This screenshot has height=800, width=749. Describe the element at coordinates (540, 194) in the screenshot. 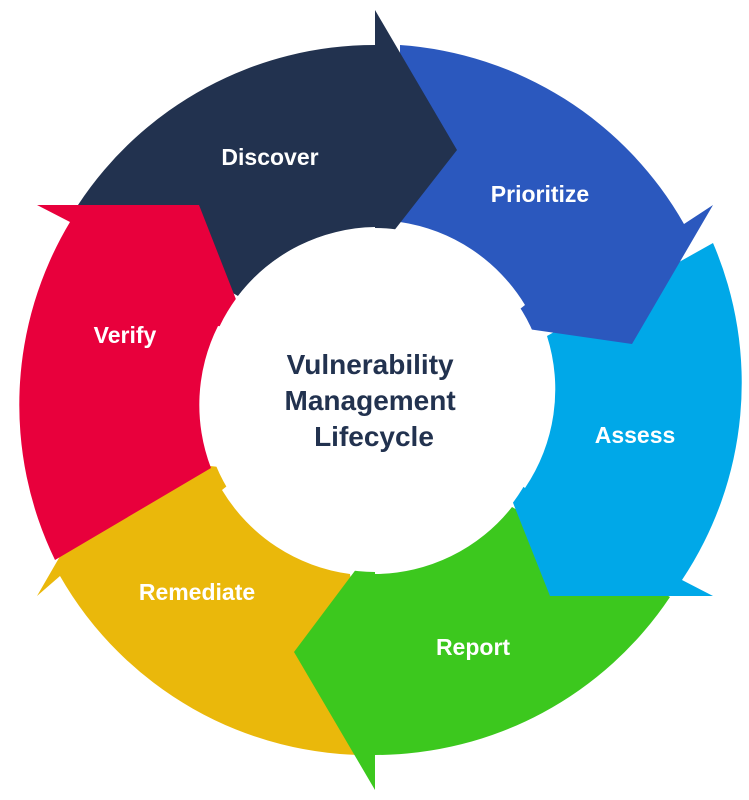

I see `stage-label-prioritize: Prioritize` at that location.